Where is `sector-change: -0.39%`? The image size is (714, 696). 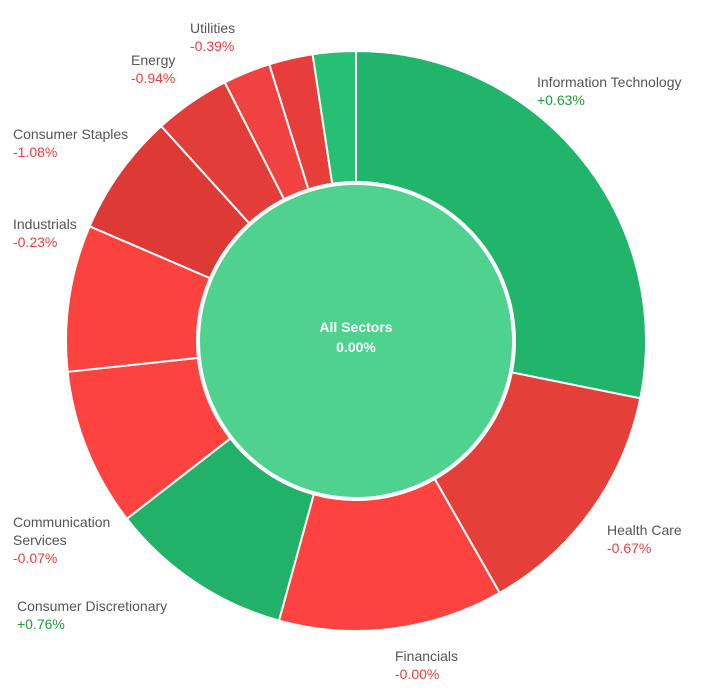 sector-change: -0.39% is located at coordinates (212, 46).